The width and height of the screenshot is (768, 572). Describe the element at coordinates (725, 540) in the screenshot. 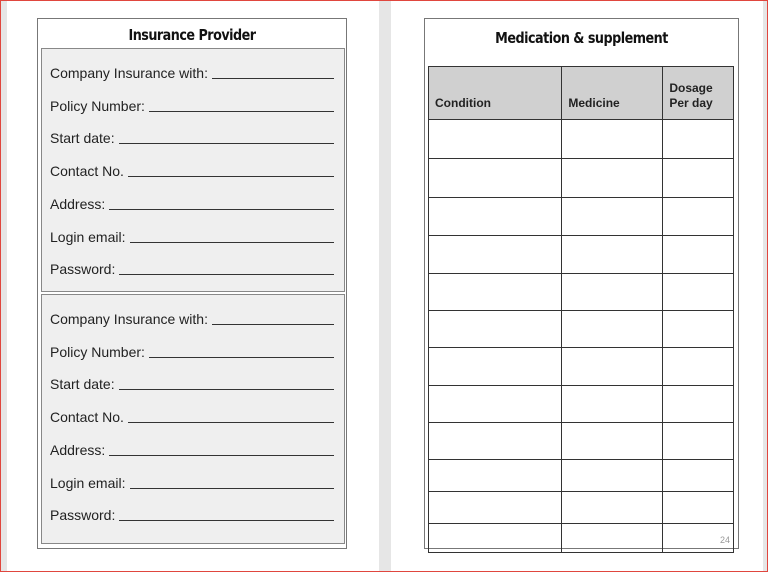

I see `page-number: 24` at that location.